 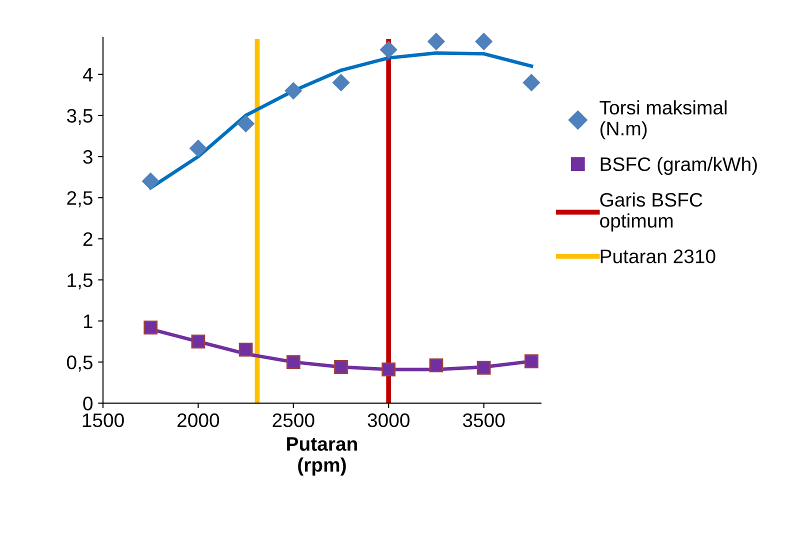 What do you see at coordinates (678, 165) in the screenshot?
I see `legend-label: BSFC (gram/kWh)` at bounding box center [678, 165].